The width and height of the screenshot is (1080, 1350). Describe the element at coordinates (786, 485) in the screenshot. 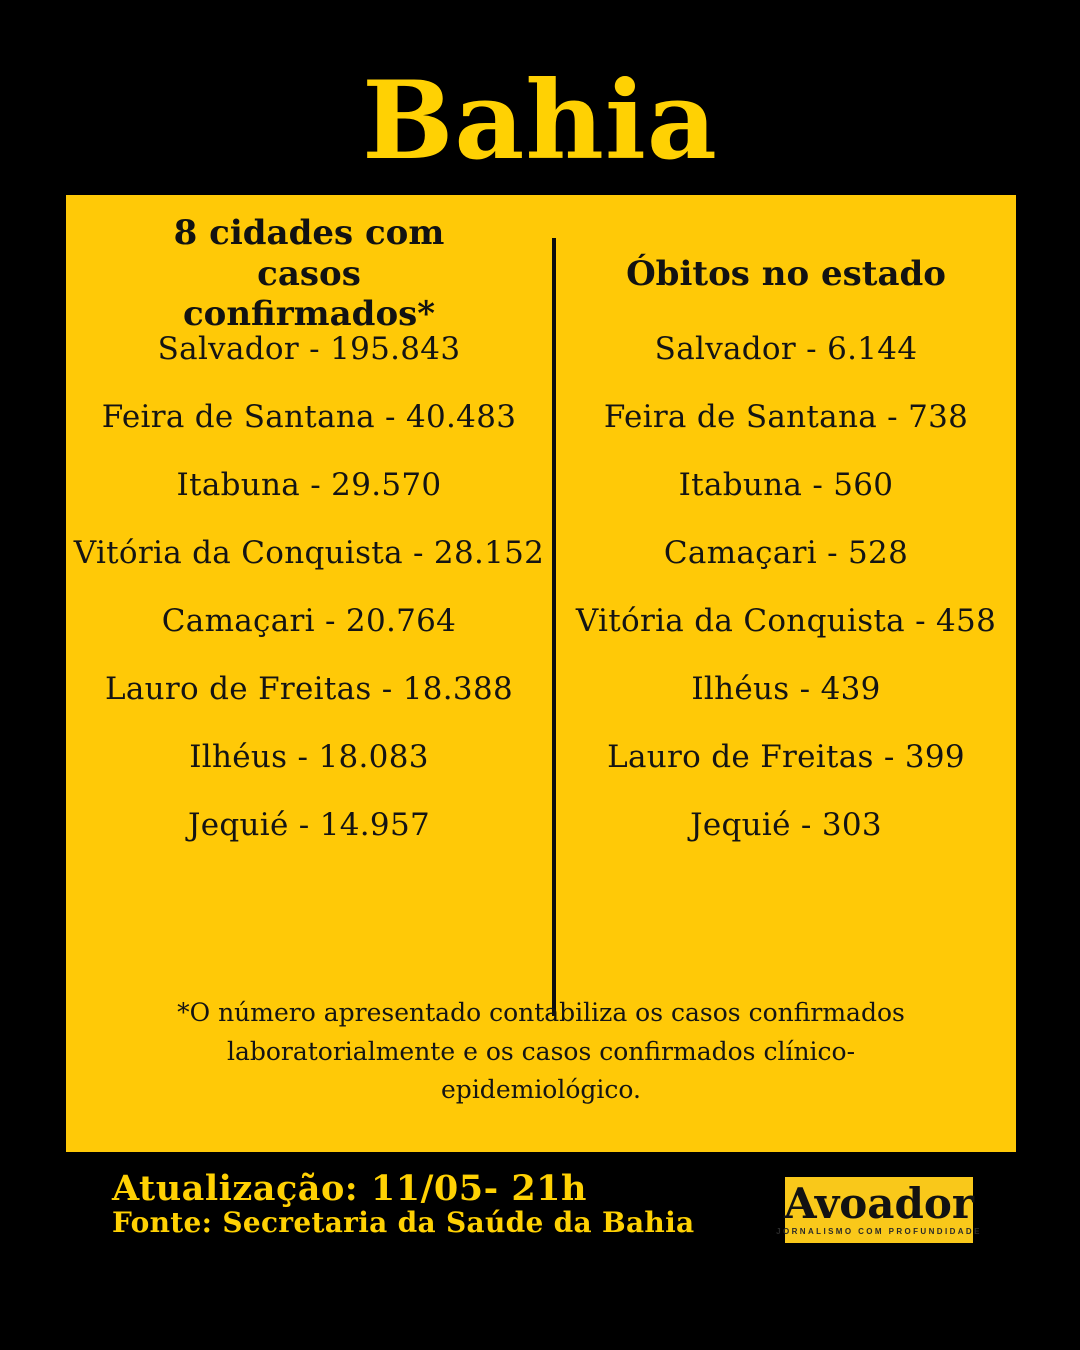

I see `death-row: Itabuna - 560` at that location.